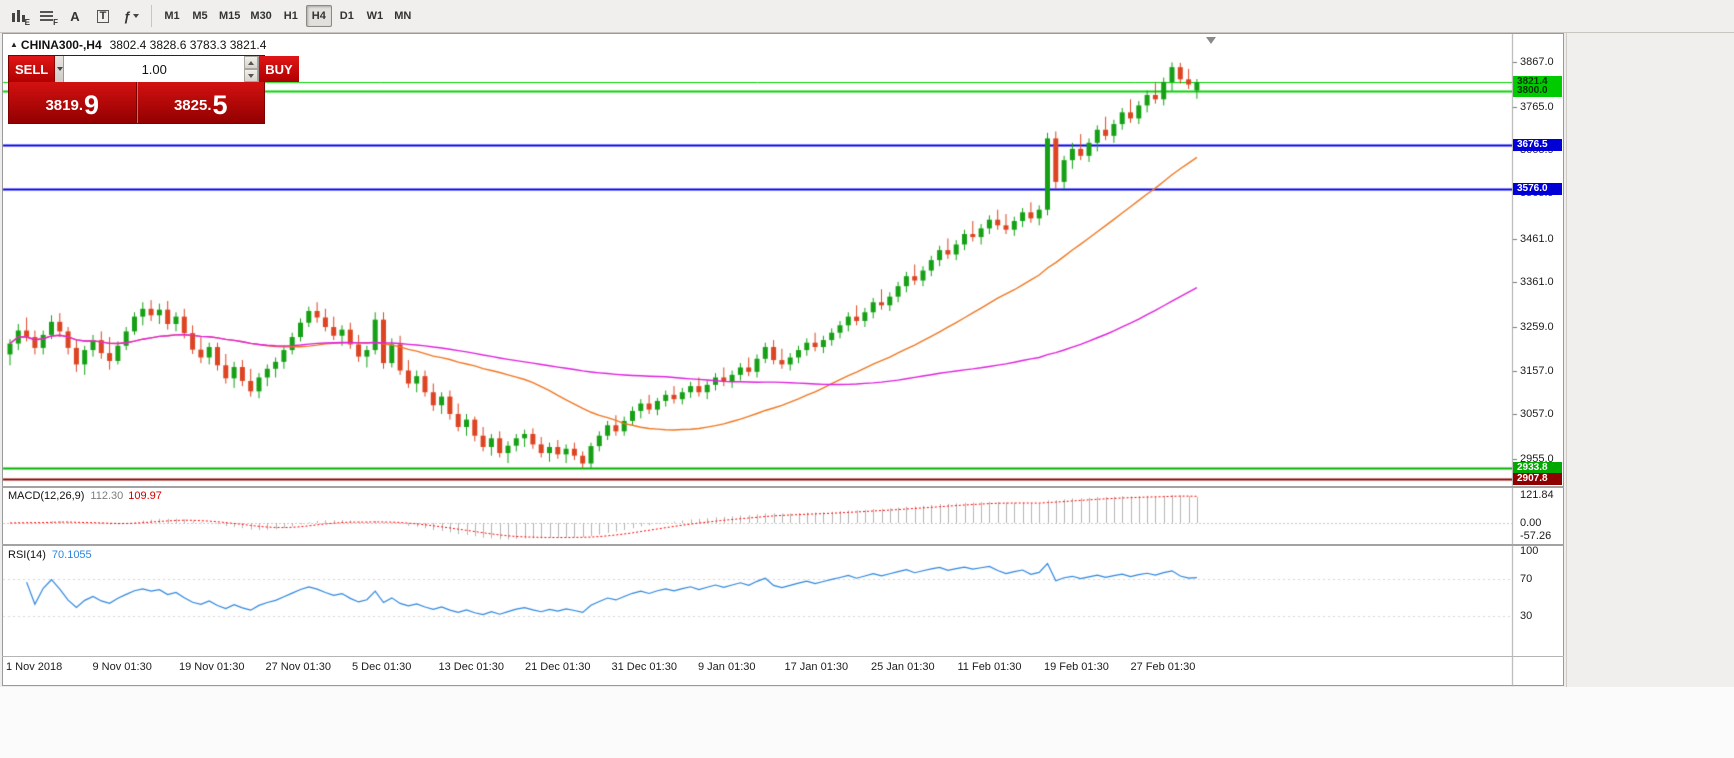  I want to click on time-tick-label: 11 Feb 01:30, so click(989, 667).